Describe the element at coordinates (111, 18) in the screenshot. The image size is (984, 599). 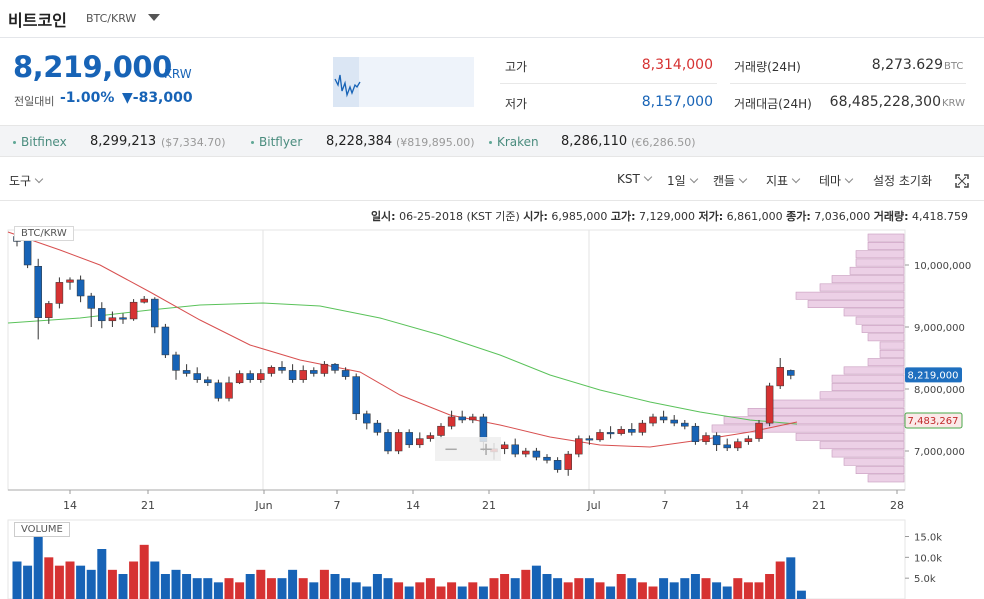
I see `pair-label: BTC/KRW` at that location.